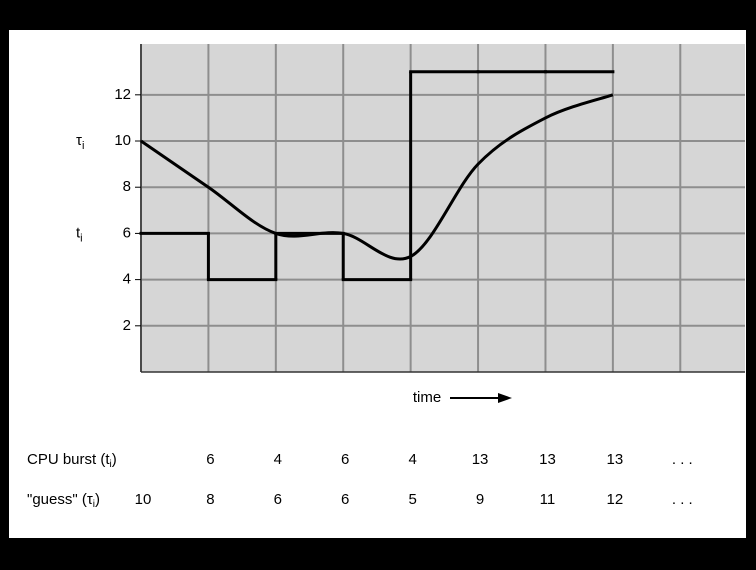 The height and width of the screenshot is (570, 756). Describe the element at coordinates (60, 499) in the screenshot. I see `row-label-text: "guess" (τ` at that location.